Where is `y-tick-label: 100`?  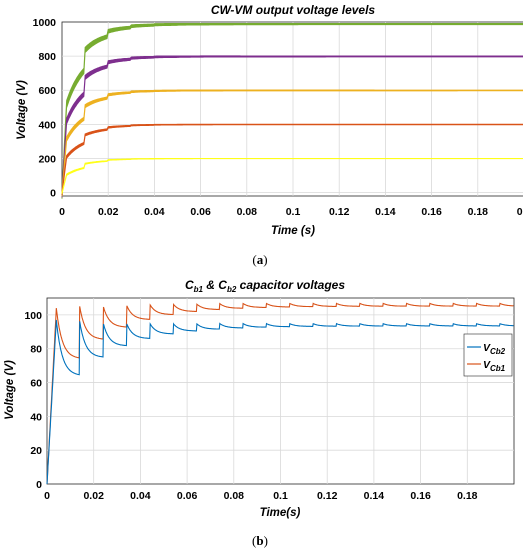
y-tick-label: 100 is located at coordinates (33, 316).